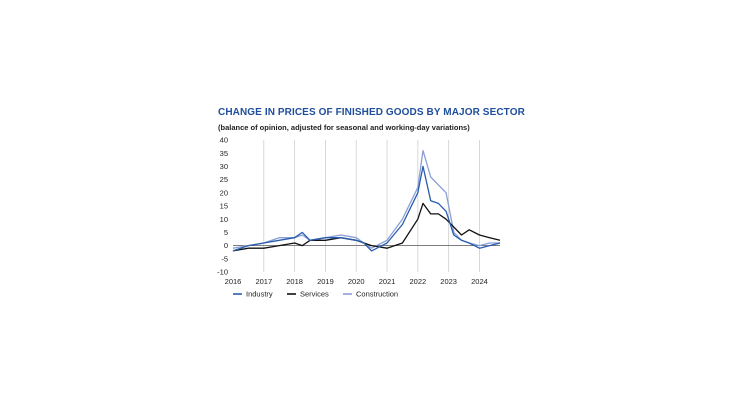  I want to click on x-tick-label: 2018, so click(294, 281).